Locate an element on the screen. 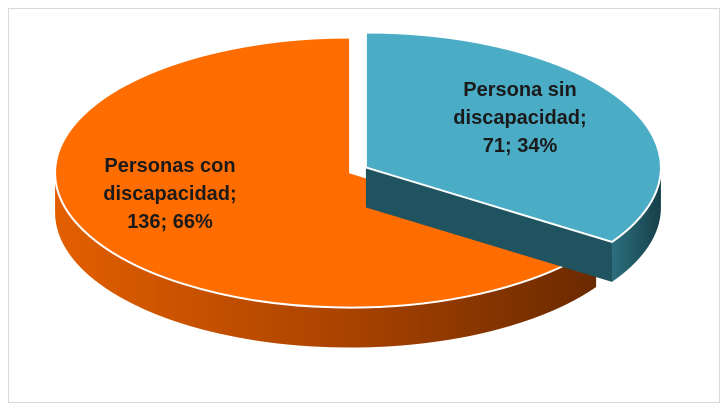 The image size is (728, 411). data-label-persona-sin-discapacidad: Persona sin discapacidad; 71; 34% is located at coordinates (520, 118).